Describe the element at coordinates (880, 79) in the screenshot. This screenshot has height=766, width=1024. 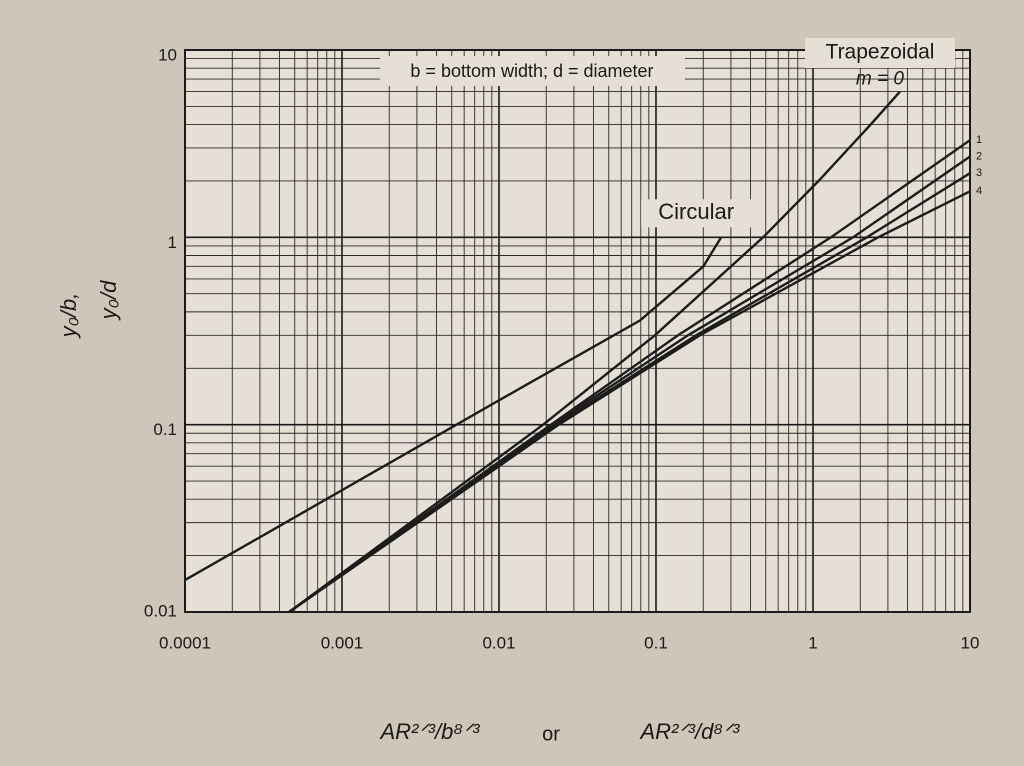
I see `legend-label: m = 0` at that location.